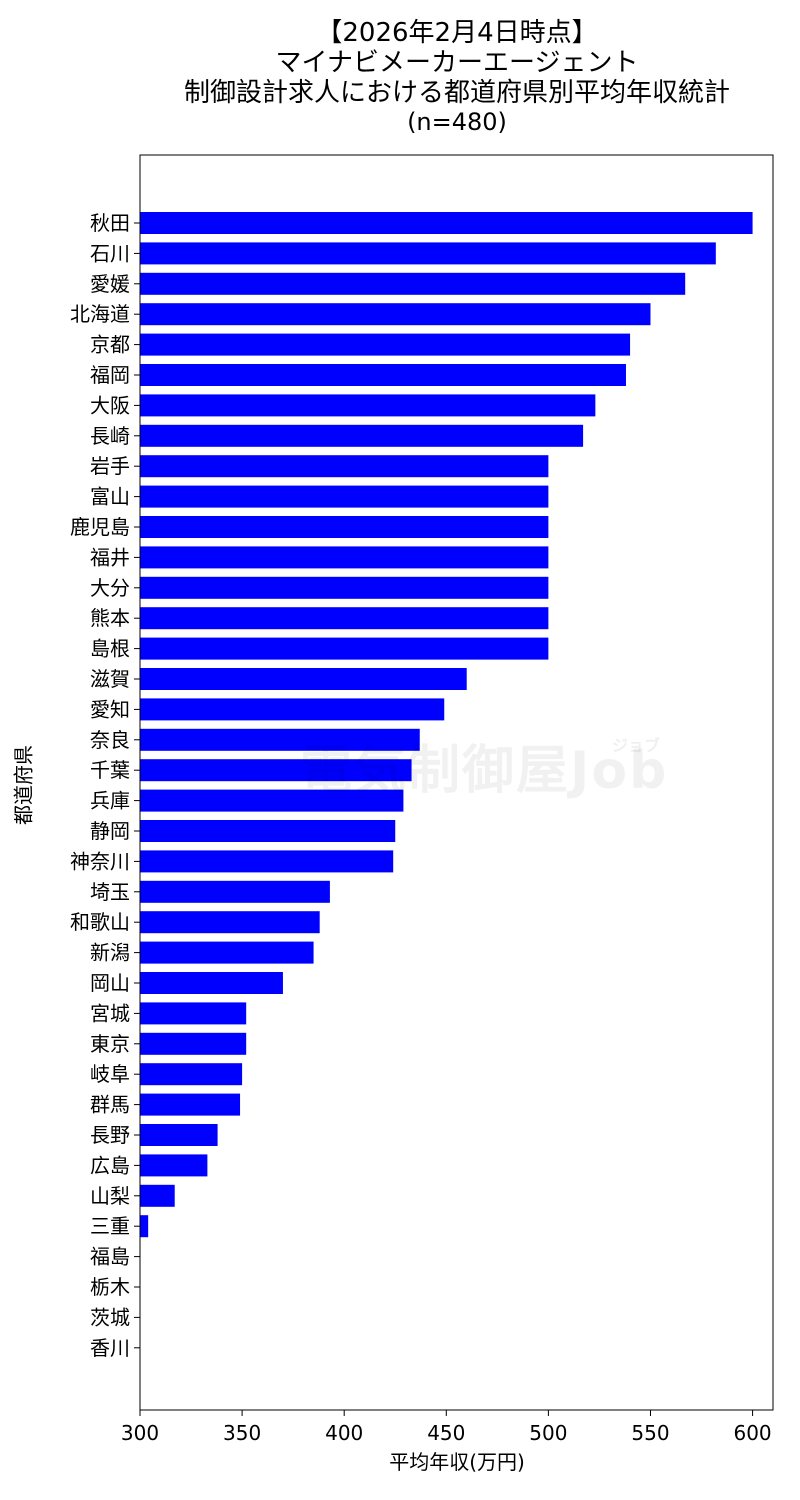 This screenshot has width=800, height=1500. I want to click on y-tick-label-33: 三重, so click(110, 1226).